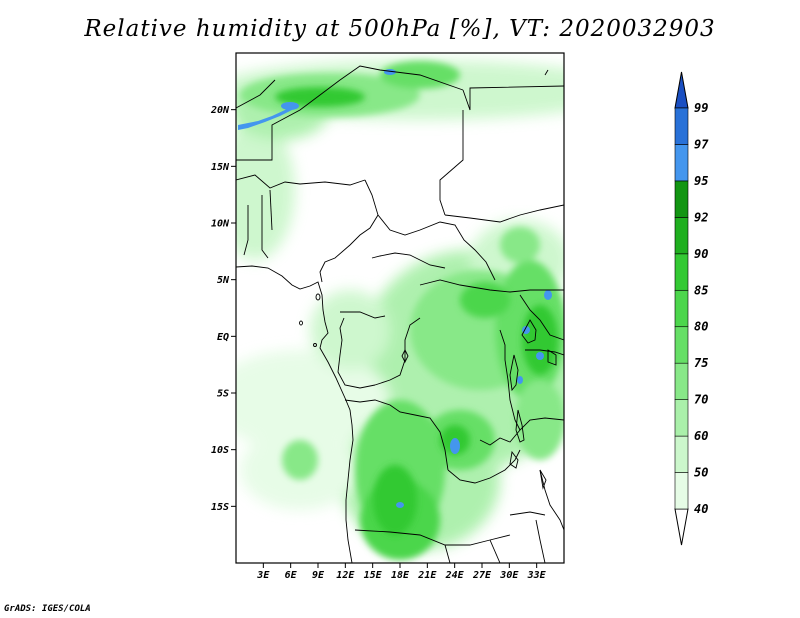 The height and width of the screenshot is (618, 800). I want to click on lon-tick-label: 24E, so click(455, 575).